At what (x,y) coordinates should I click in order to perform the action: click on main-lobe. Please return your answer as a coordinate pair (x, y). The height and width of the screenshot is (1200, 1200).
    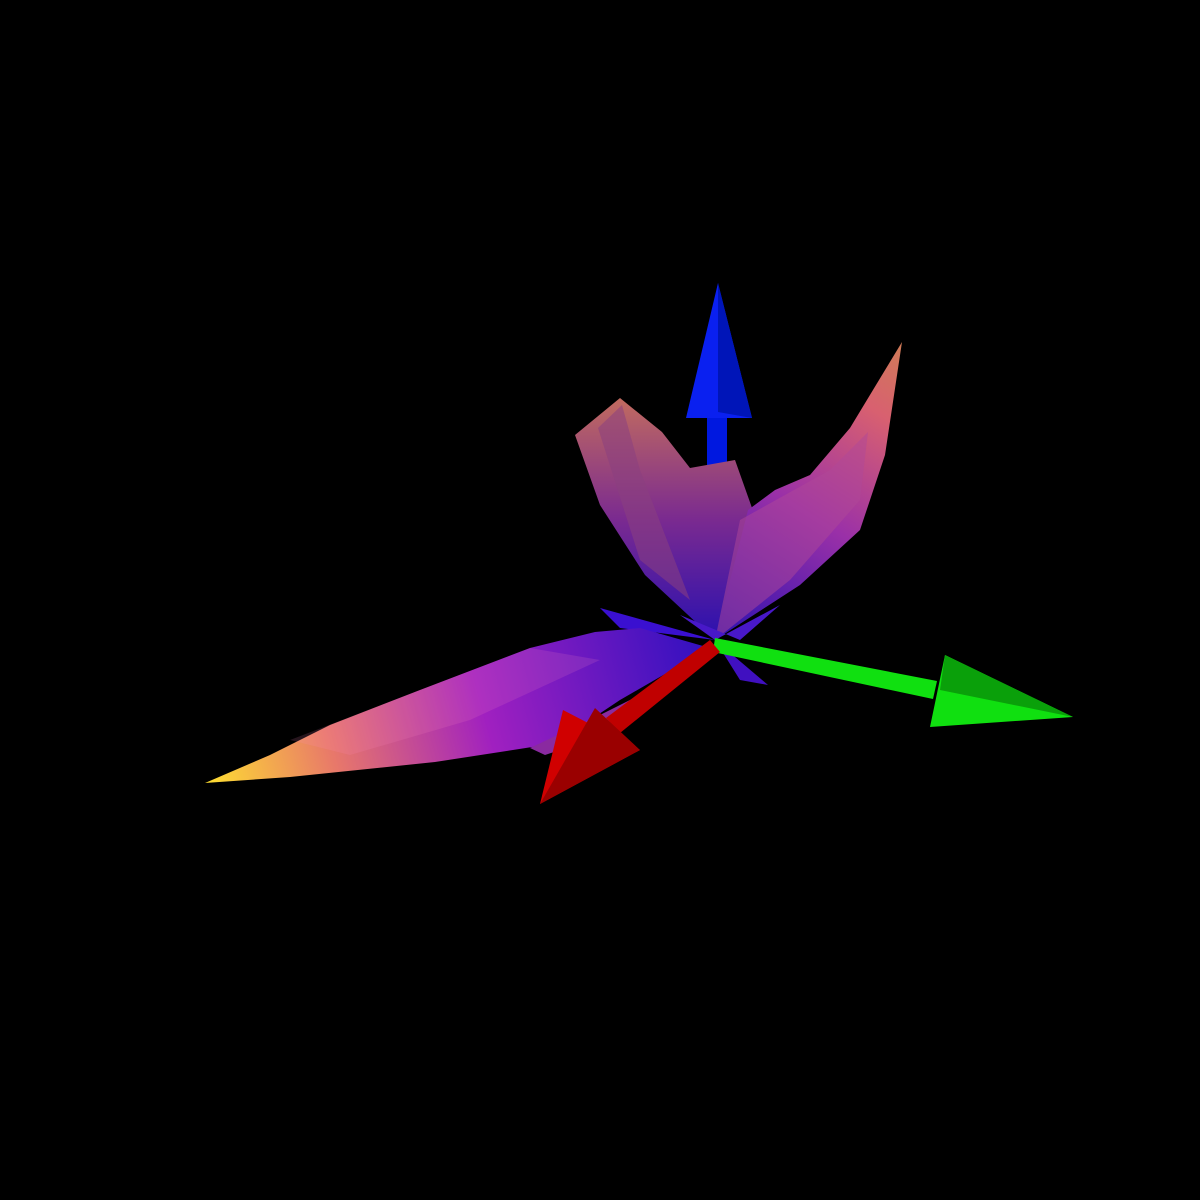
    Looking at the image, I should click on (457, 705).